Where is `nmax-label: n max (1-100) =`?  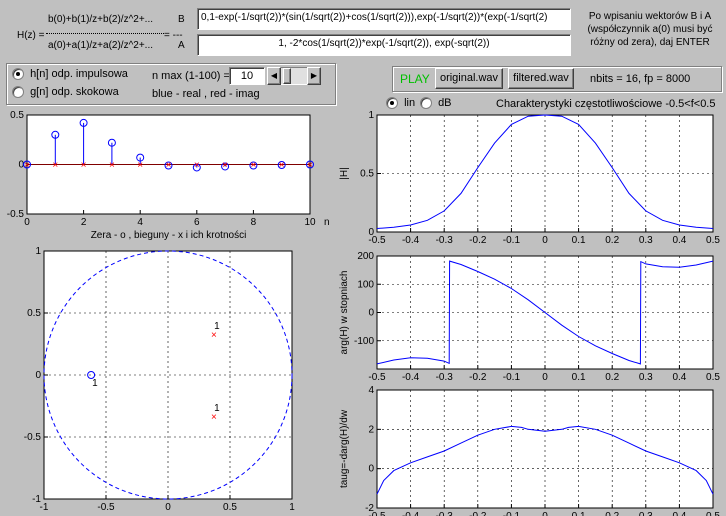 nmax-label: n max (1-100) = is located at coordinates (191, 76).